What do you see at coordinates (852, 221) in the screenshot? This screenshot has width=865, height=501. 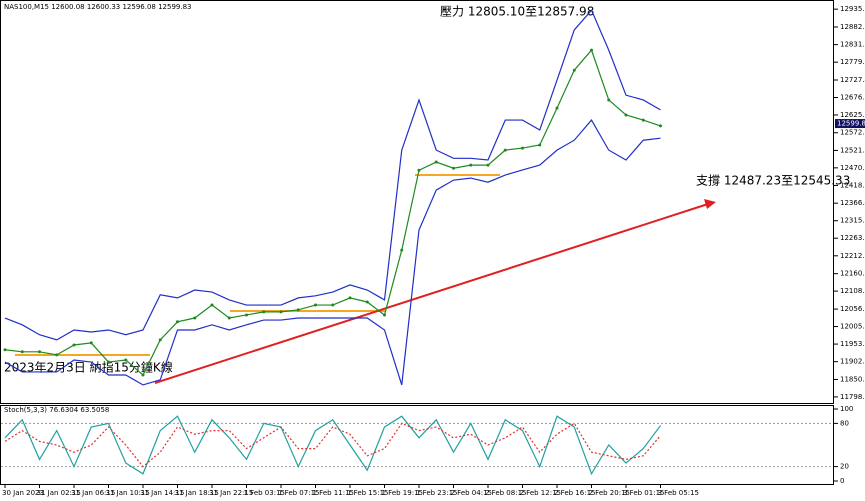 I see `y-tick-label: 12315.10` at bounding box center [852, 221].